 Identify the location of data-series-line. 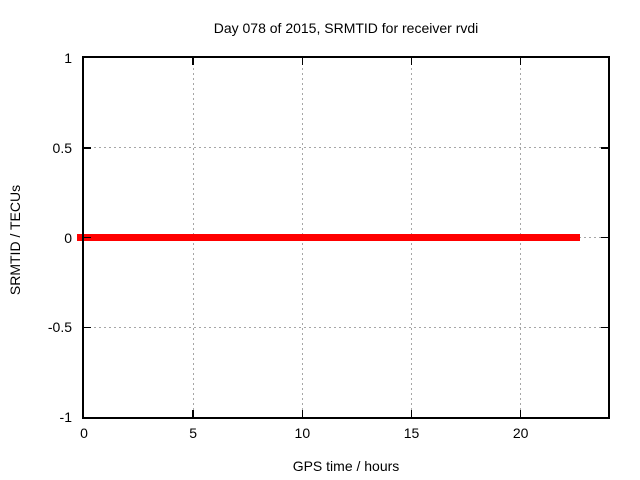
(328, 237).